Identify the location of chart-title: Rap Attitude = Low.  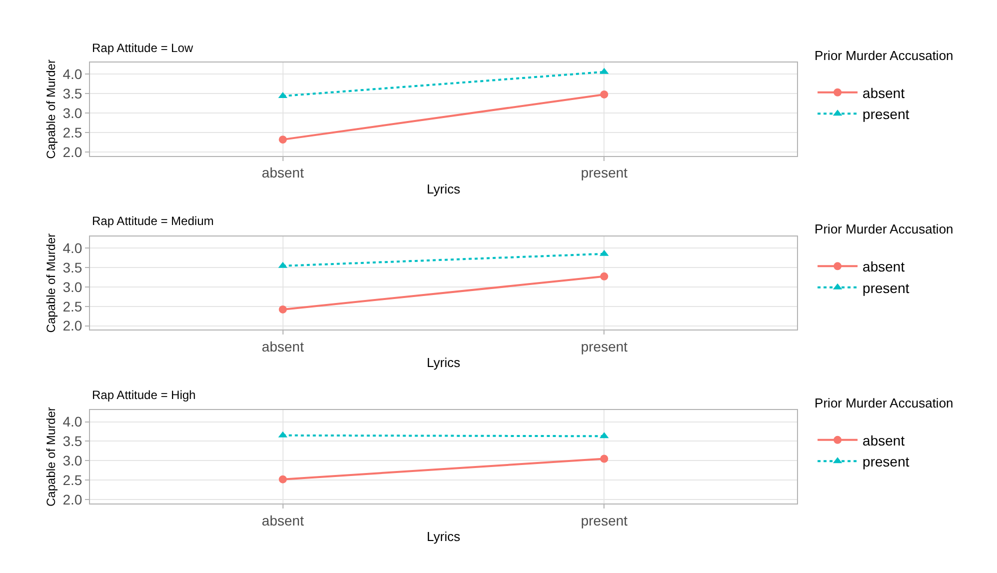
(143, 48).